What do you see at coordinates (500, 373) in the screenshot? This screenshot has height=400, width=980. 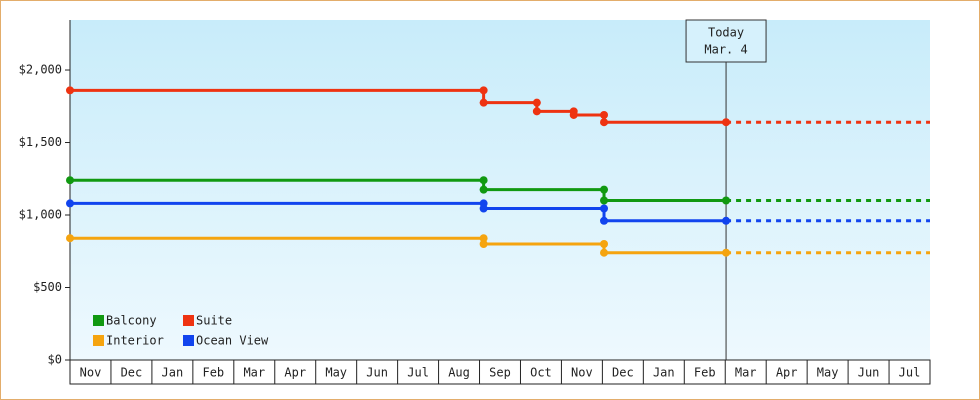 I see `x-tick-label: Sep` at bounding box center [500, 373].